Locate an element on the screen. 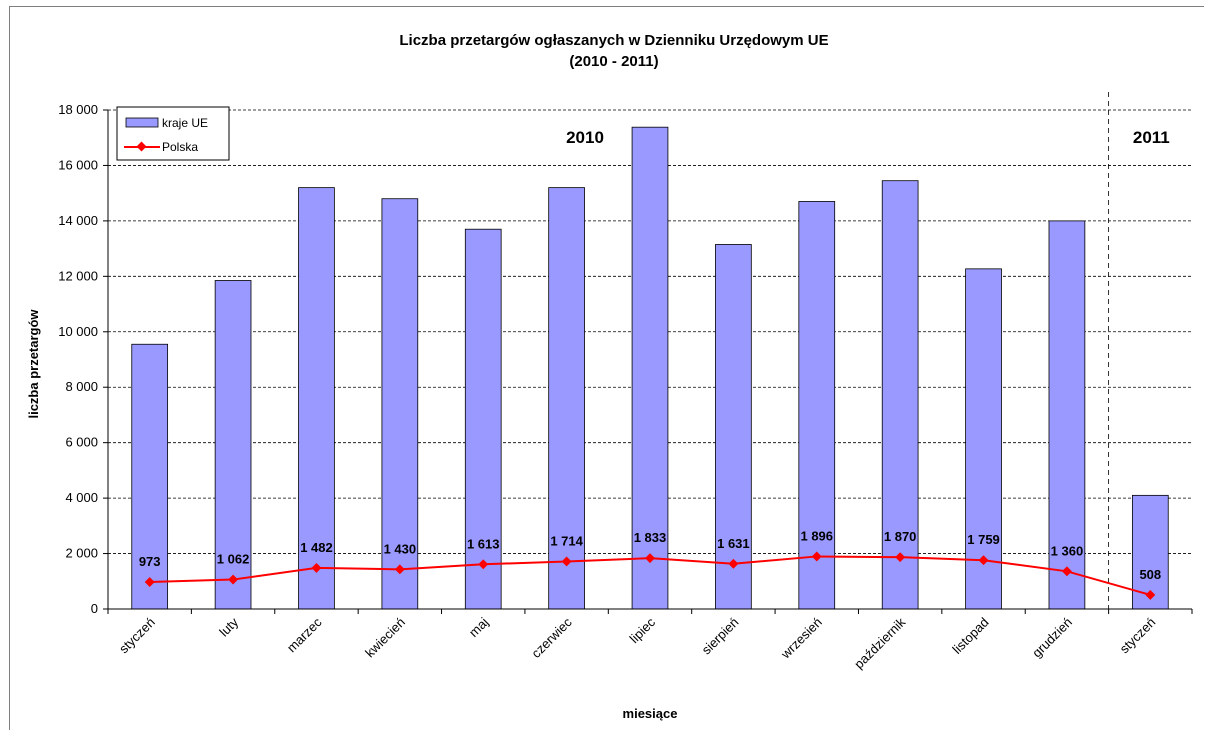 The height and width of the screenshot is (731, 1205). data-label-5: 1 714 is located at coordinates (566, 540).